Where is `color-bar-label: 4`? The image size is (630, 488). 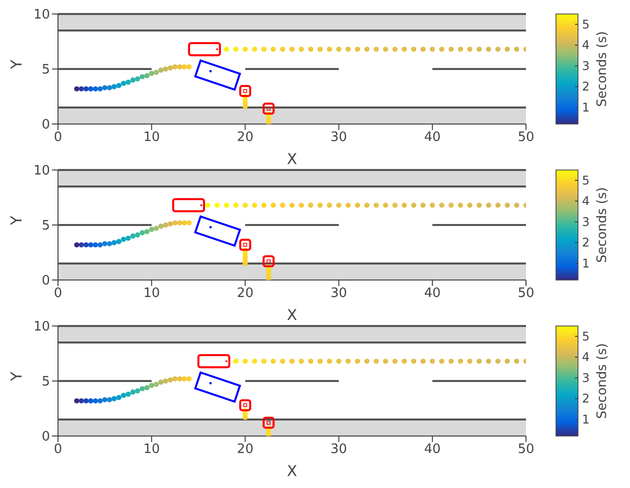 color-bar-label: 4 is located at coordinates (586, 201).